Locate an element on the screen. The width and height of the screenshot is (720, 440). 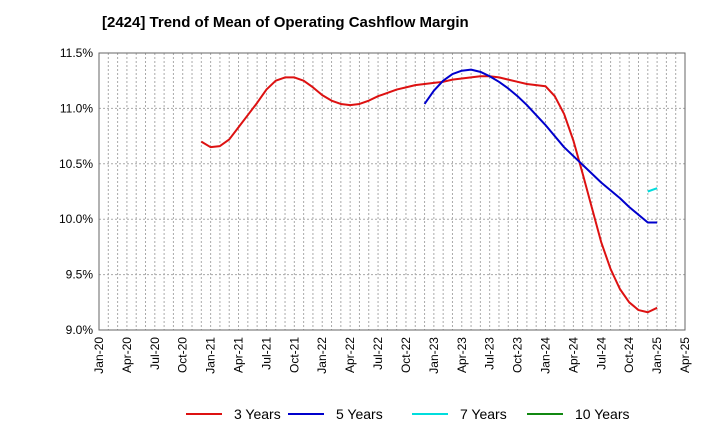
x-tick-label: Jan-21 is located at coordinates (211, 355).